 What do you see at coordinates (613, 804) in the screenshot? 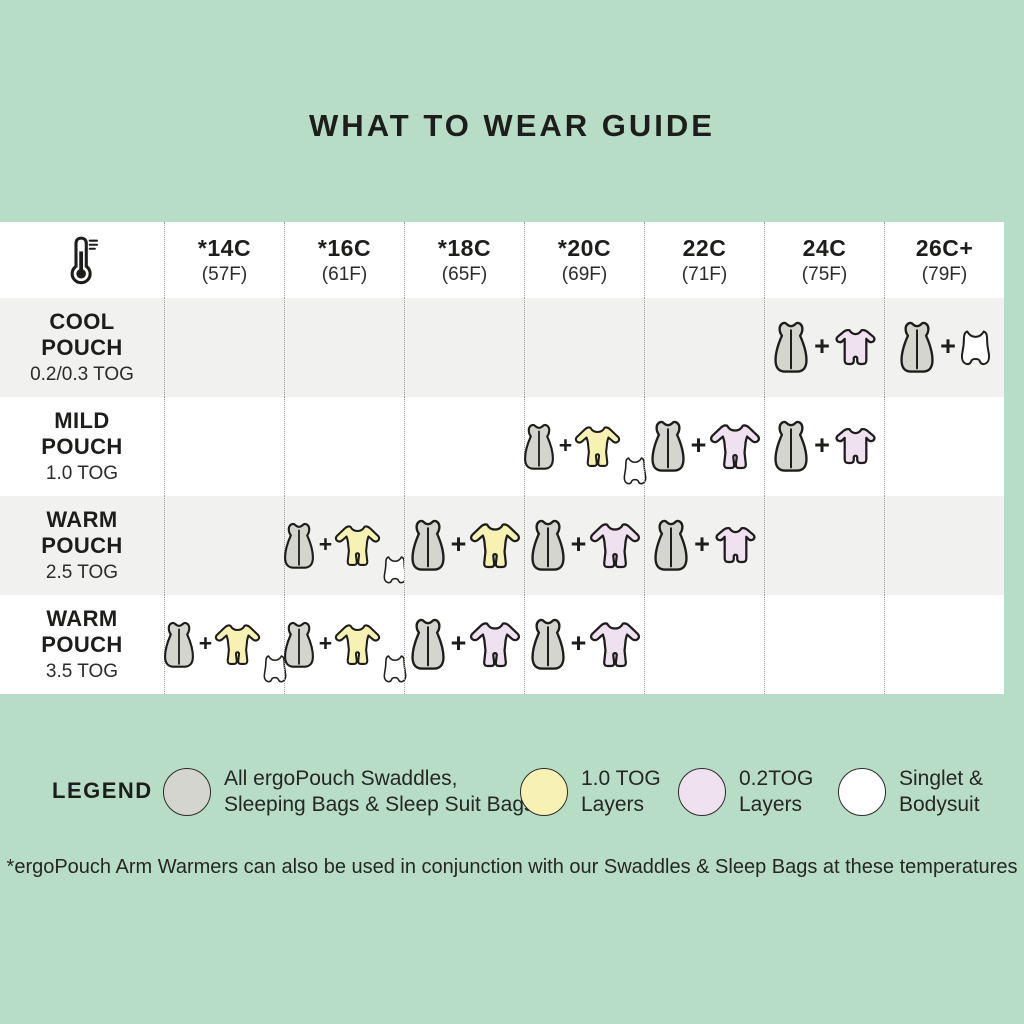
I see `legend-text-line: Layers` at bounding box center [613, 804].